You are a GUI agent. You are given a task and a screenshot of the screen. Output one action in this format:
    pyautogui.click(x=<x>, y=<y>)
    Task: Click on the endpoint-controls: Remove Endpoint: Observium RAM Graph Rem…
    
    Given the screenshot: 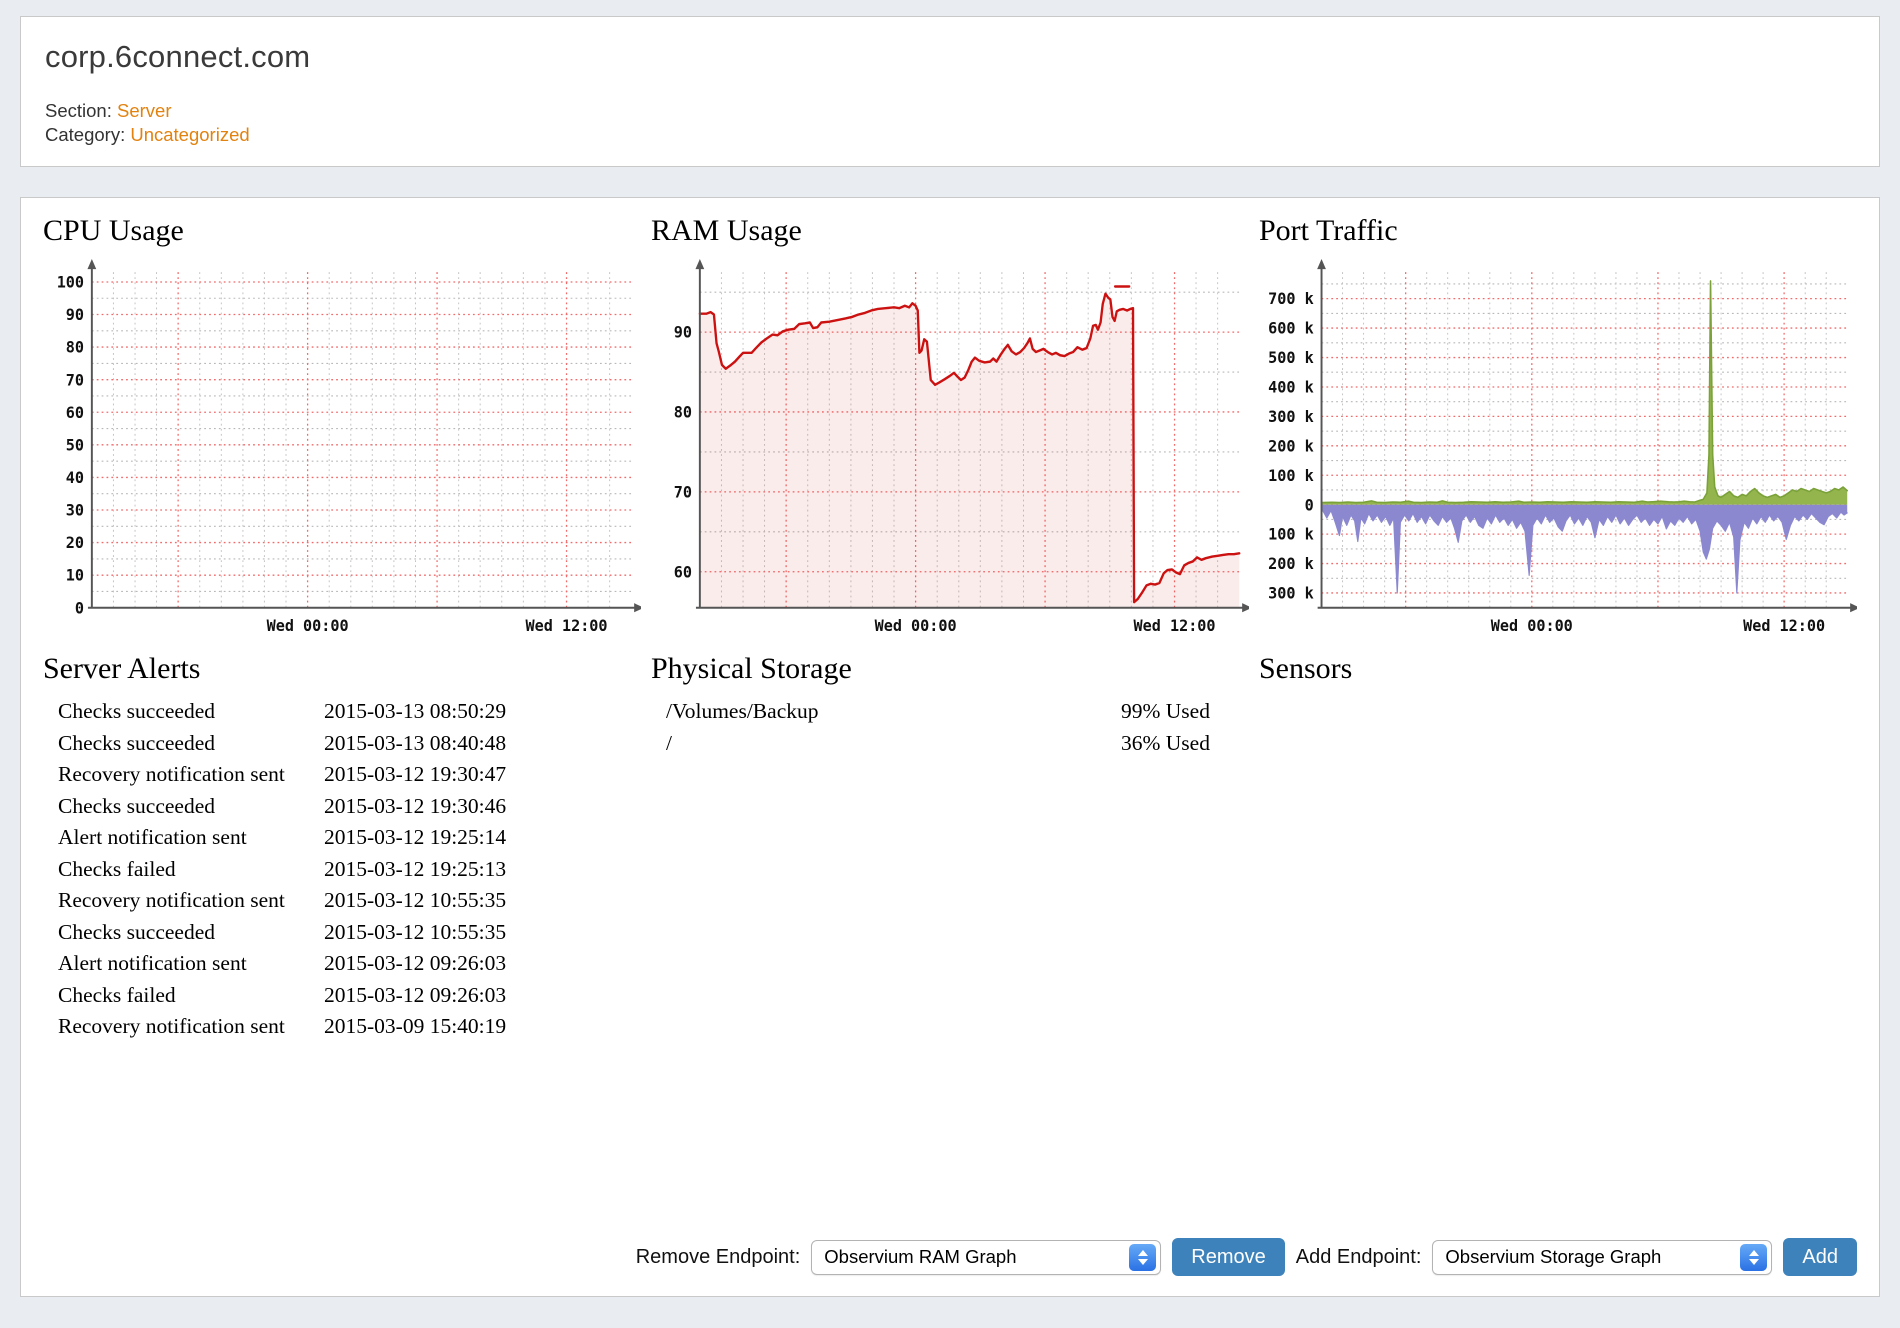 What is the action you would take?
    pyautogui.click(x=950, y=1258)
    